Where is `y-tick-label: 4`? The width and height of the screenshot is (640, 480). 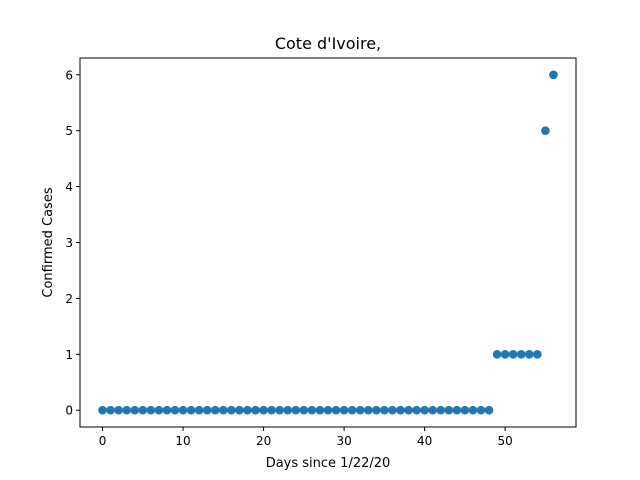
y-tick-label: 4 is located at coordinates (69, 187).